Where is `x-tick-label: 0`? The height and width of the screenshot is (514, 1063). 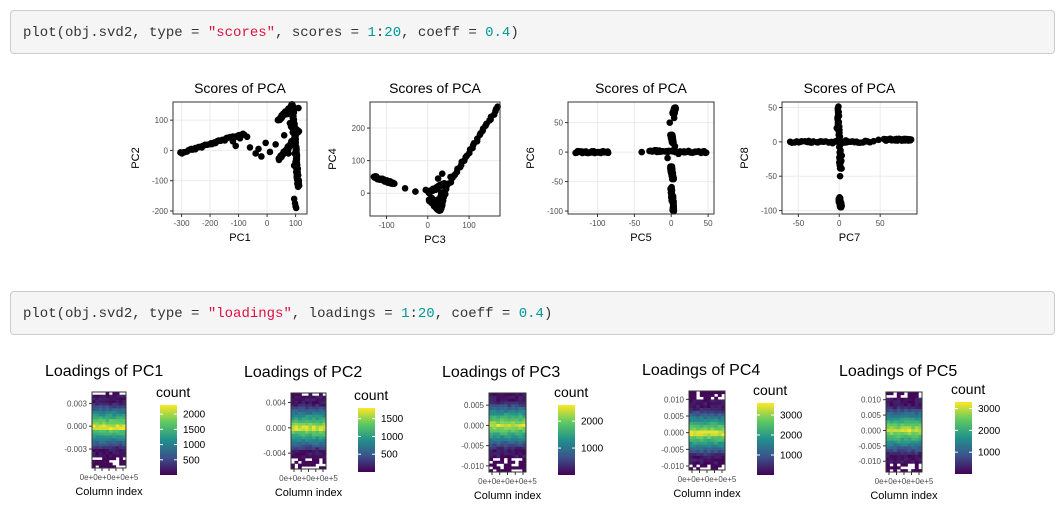 x-tick-label: 0 is located at coordinates (428, 225).